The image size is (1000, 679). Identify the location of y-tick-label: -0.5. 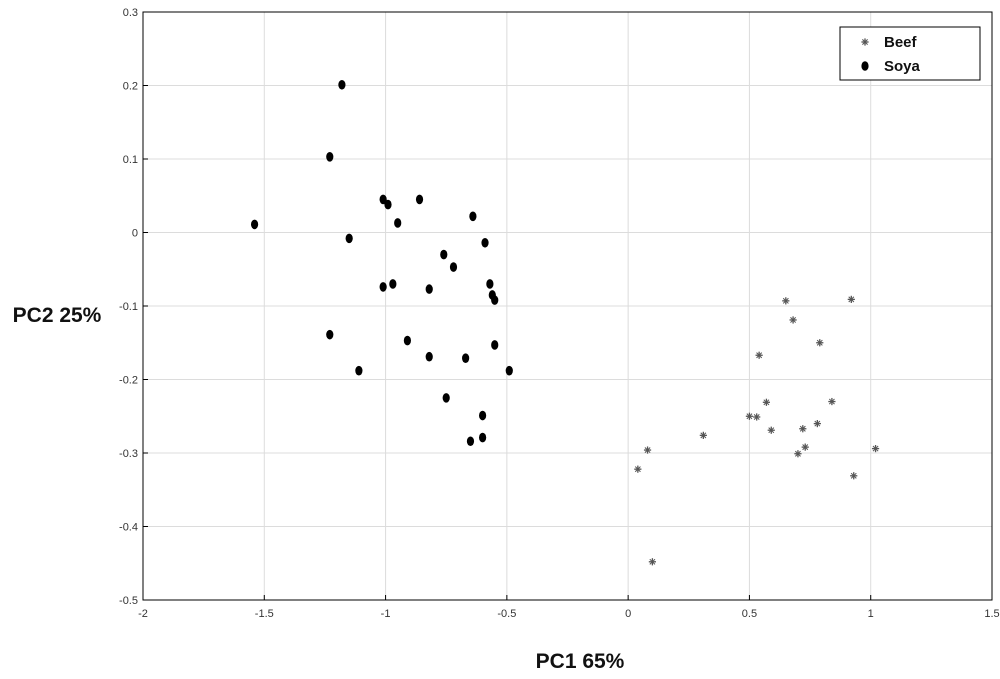
(128, 601).